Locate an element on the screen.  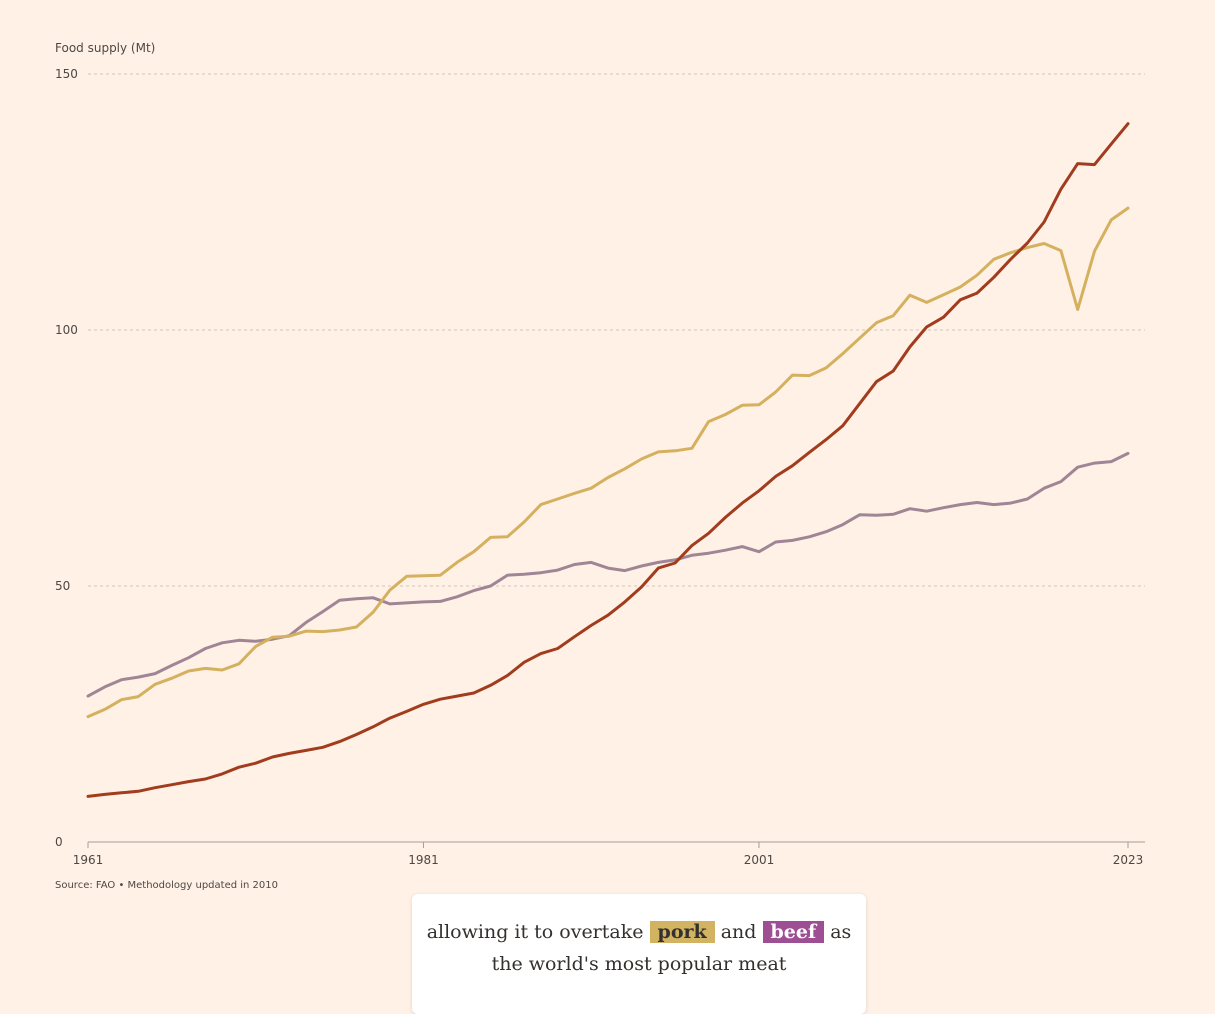
x-tick-label: 2001 is located at coordinates (759, 860).